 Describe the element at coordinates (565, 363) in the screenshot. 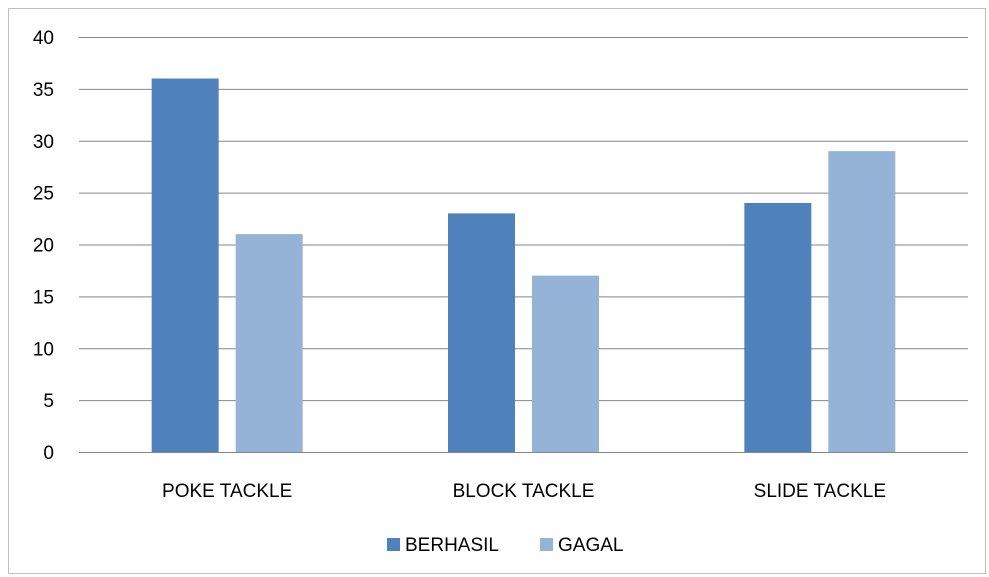

I see `bar-gagal-block-tackle` at that location.